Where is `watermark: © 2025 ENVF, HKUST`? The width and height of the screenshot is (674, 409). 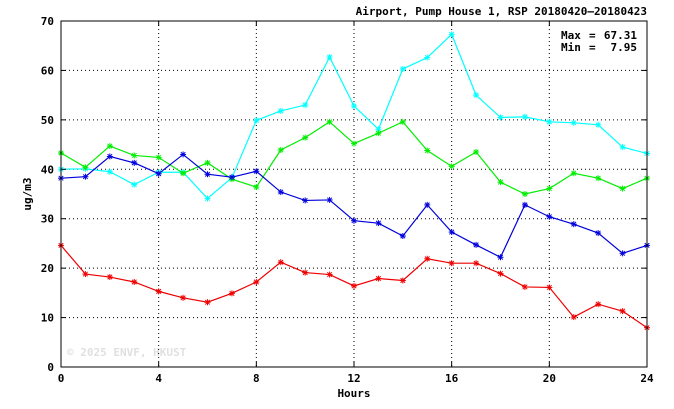 watermark: © 2025 ENVF, HKUST is located at coordinates (127, 352).